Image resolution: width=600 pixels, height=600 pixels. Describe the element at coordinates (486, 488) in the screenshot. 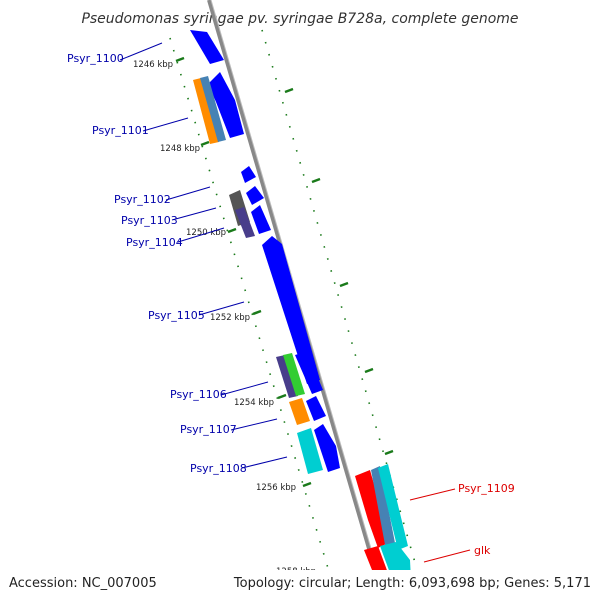

I see `gene-label-psyr-1109: Psyr_1109` at that location.